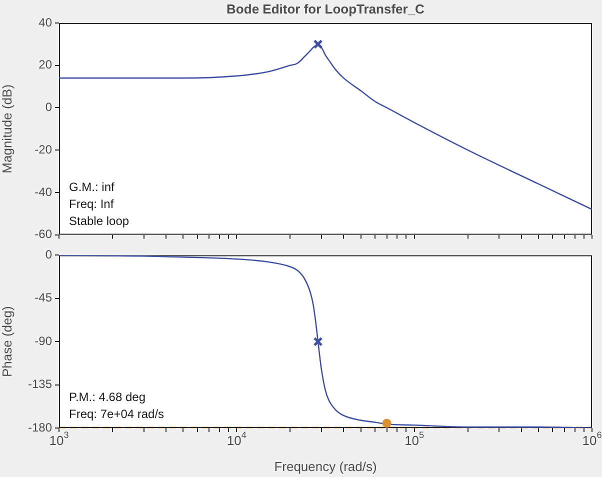  Describe the element at coordinates (116, 414) in the screenshot. I see `annotation: Freq: 7e+04 rad/s` at that location.